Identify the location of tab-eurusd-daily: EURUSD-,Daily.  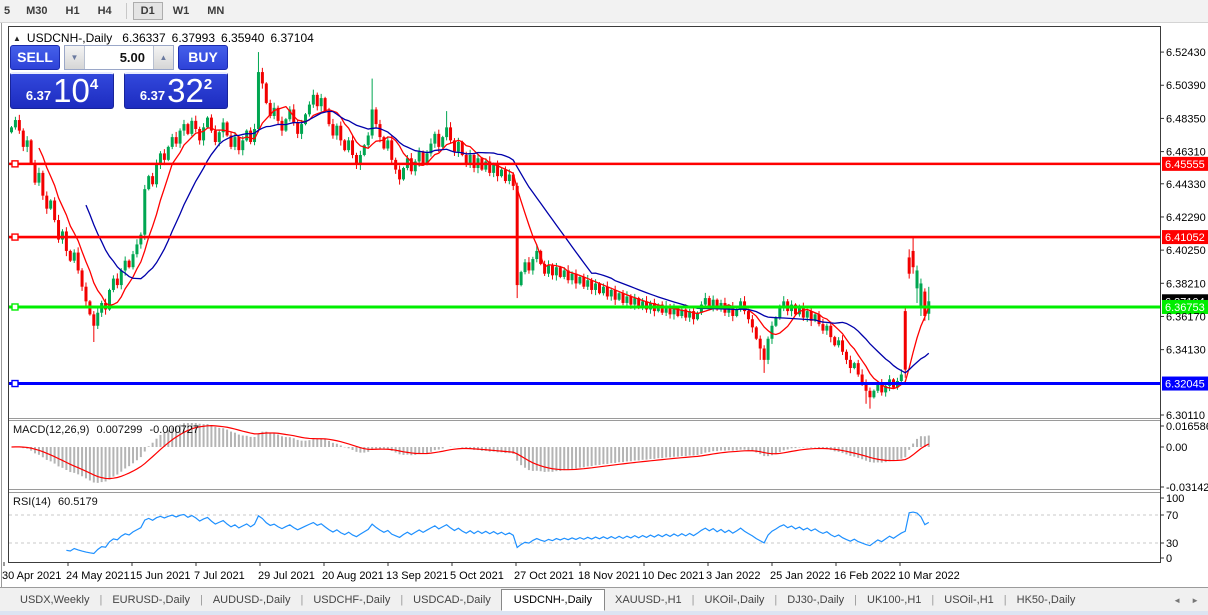
(151, 599).